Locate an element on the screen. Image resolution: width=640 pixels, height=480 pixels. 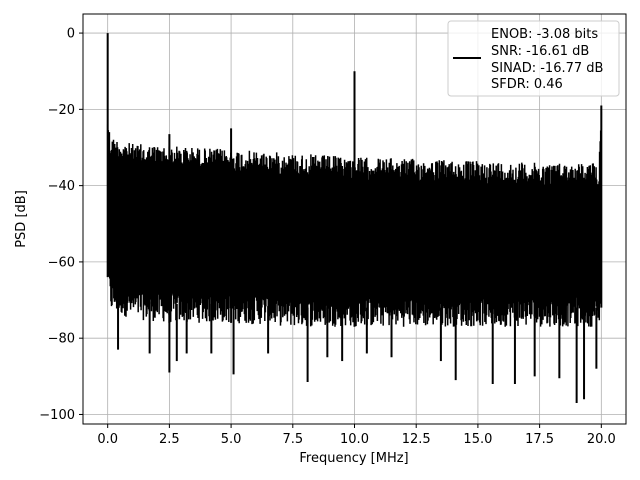
x-axis-ticks: 0.0 2.5 5.0 7.5 10.0 12.5 15.0 17.5 20.0 is located at coordinates (356, 435).